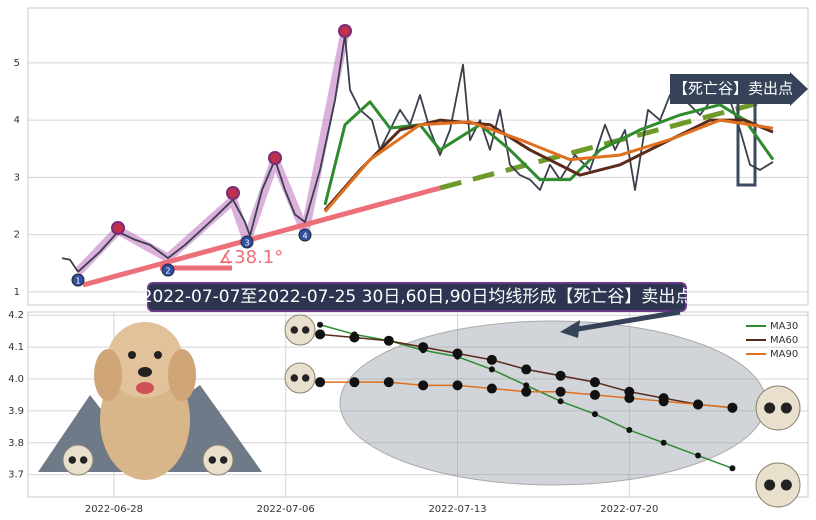 The width and height of the screenshot is (816, 520). I want to click on x-tick-label: 2022-07-20, so click(629, 509).